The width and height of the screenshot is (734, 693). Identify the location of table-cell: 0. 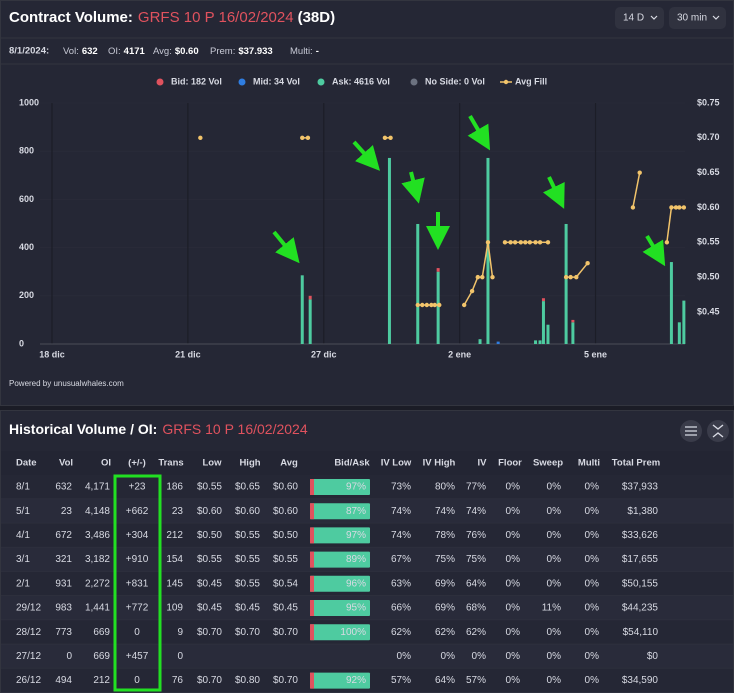
(137, 632).